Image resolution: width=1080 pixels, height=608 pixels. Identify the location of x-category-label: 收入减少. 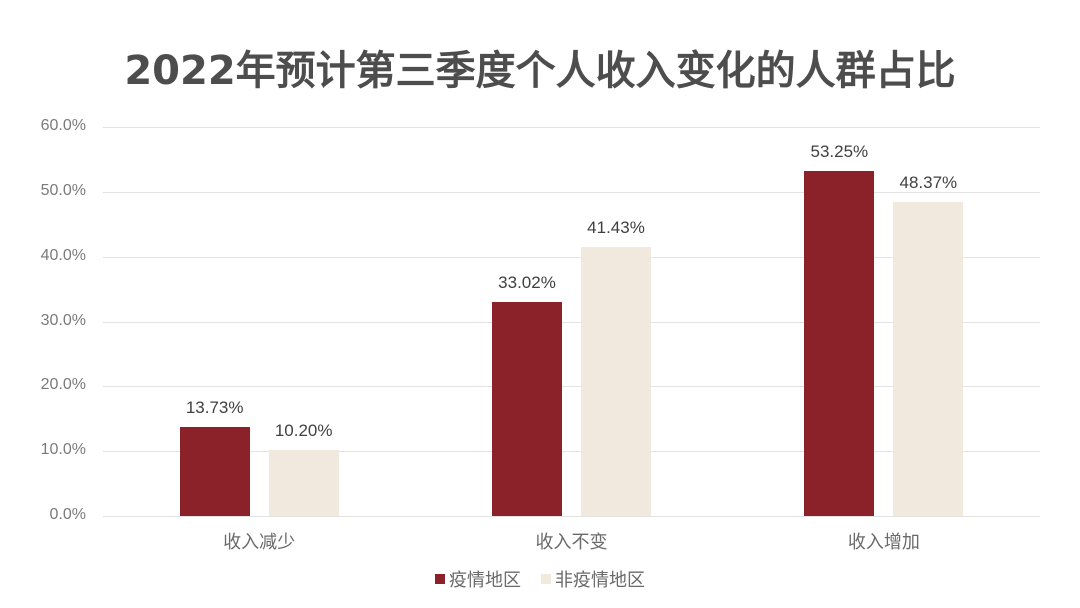
(259, 542).